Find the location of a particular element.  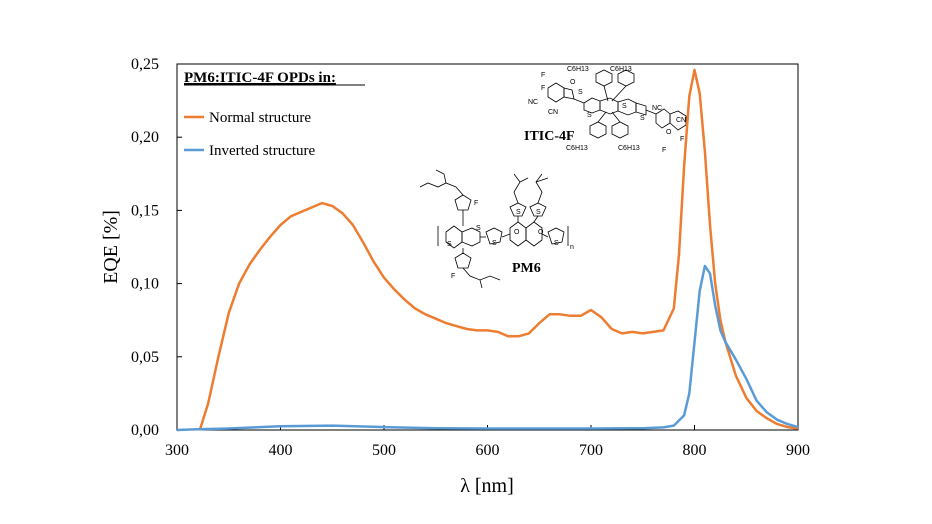

y-tick-label: 0,15 is located at coordinates (145, 210).